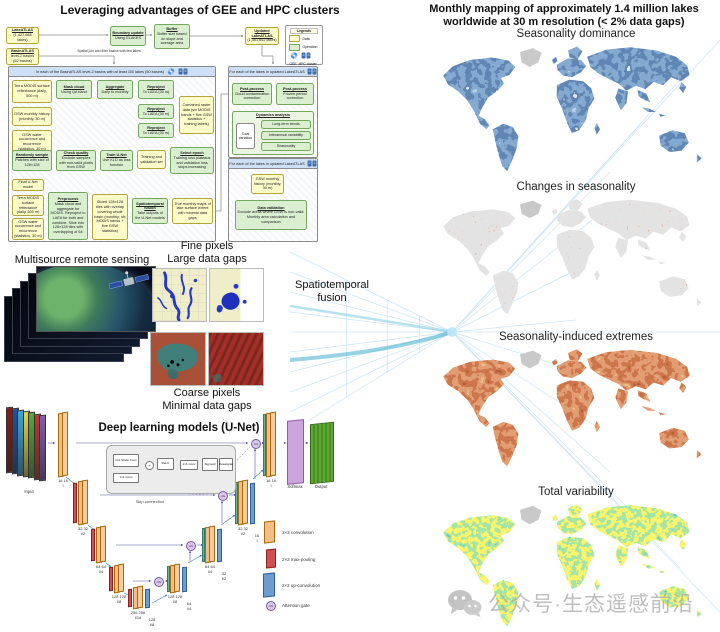 Image resolution: width=720 pixels, height=632 pixels. Describe the element at coordinates (298, 532) in the screenshot. I see `unet-legend-label: 3×3 convolution` at that location.